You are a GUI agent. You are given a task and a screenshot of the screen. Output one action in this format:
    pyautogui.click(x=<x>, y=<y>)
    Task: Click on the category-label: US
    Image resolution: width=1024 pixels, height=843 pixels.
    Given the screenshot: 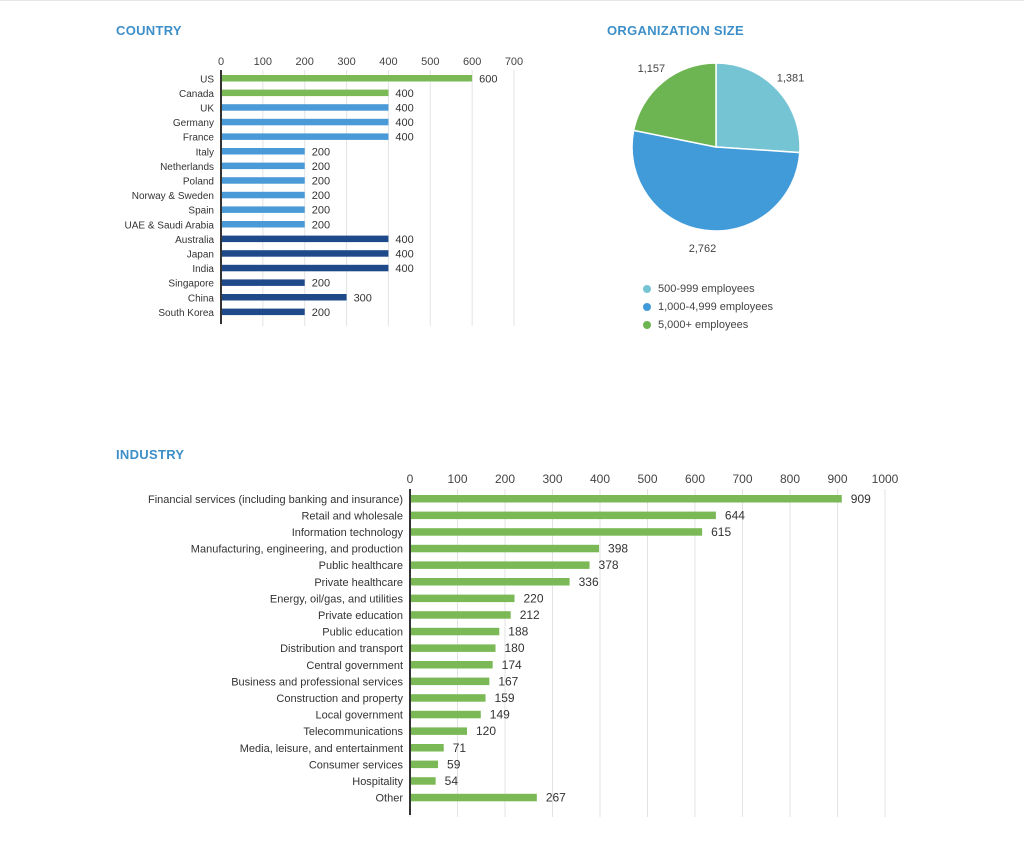 What is the action you would take?
    pyautogui.click(x=207, y=79)
    